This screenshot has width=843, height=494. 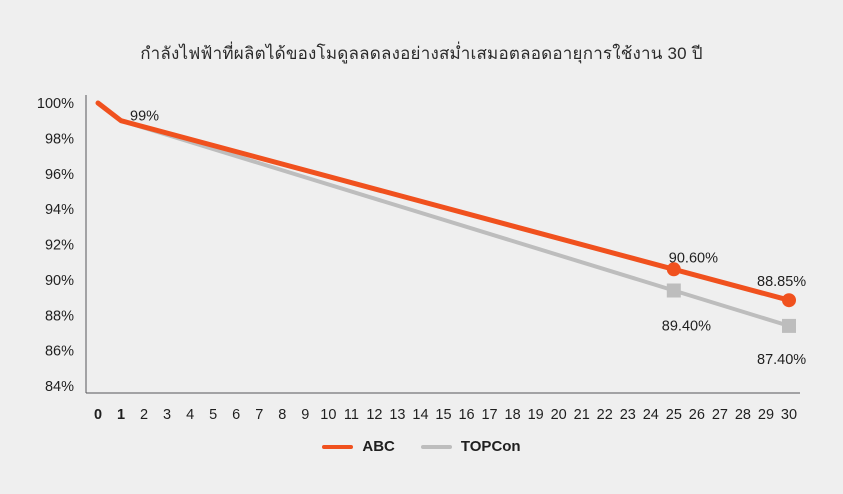 I want to click on legend-item-topcon: TOPCon, so click(x=470, y=446).